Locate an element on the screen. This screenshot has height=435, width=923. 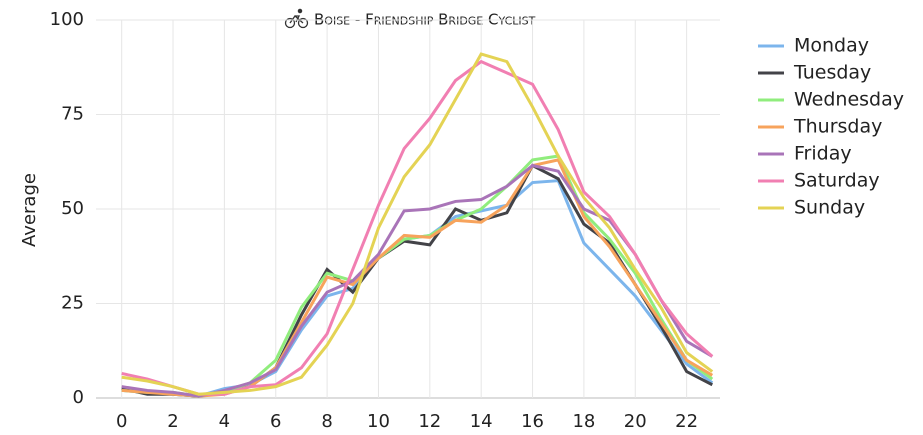
legend-label: Saturday is located at coordinates (837, 181).